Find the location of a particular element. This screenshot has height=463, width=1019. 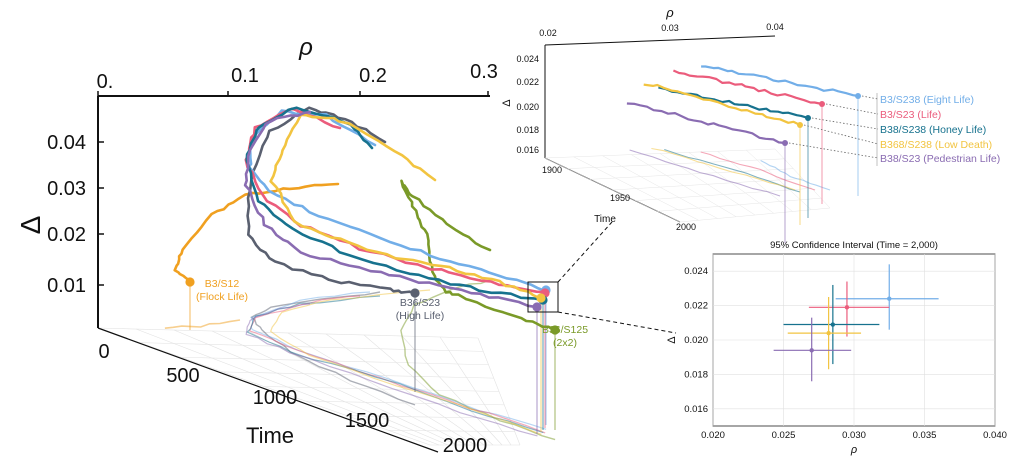

series-line-purple is located at coordinates (391, 209).